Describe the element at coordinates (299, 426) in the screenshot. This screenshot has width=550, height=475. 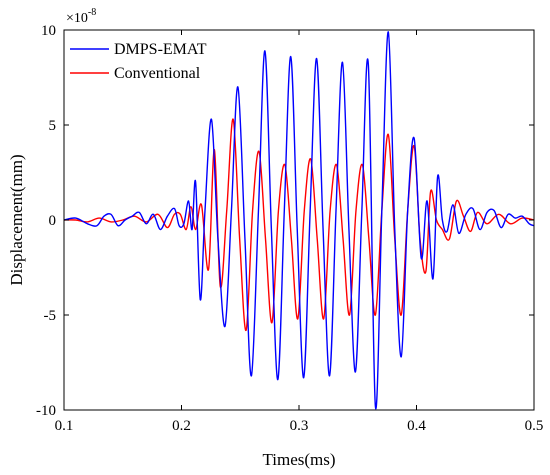
I see `x-tick-label: 0.3` at that location.